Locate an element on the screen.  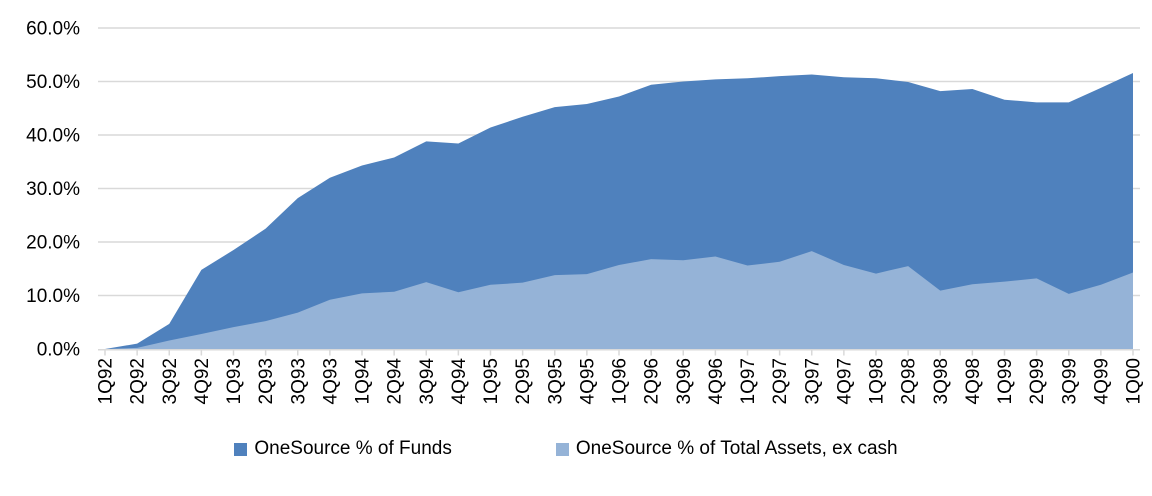
svg-text: 3Q94 is located at coordinates (427, 381).